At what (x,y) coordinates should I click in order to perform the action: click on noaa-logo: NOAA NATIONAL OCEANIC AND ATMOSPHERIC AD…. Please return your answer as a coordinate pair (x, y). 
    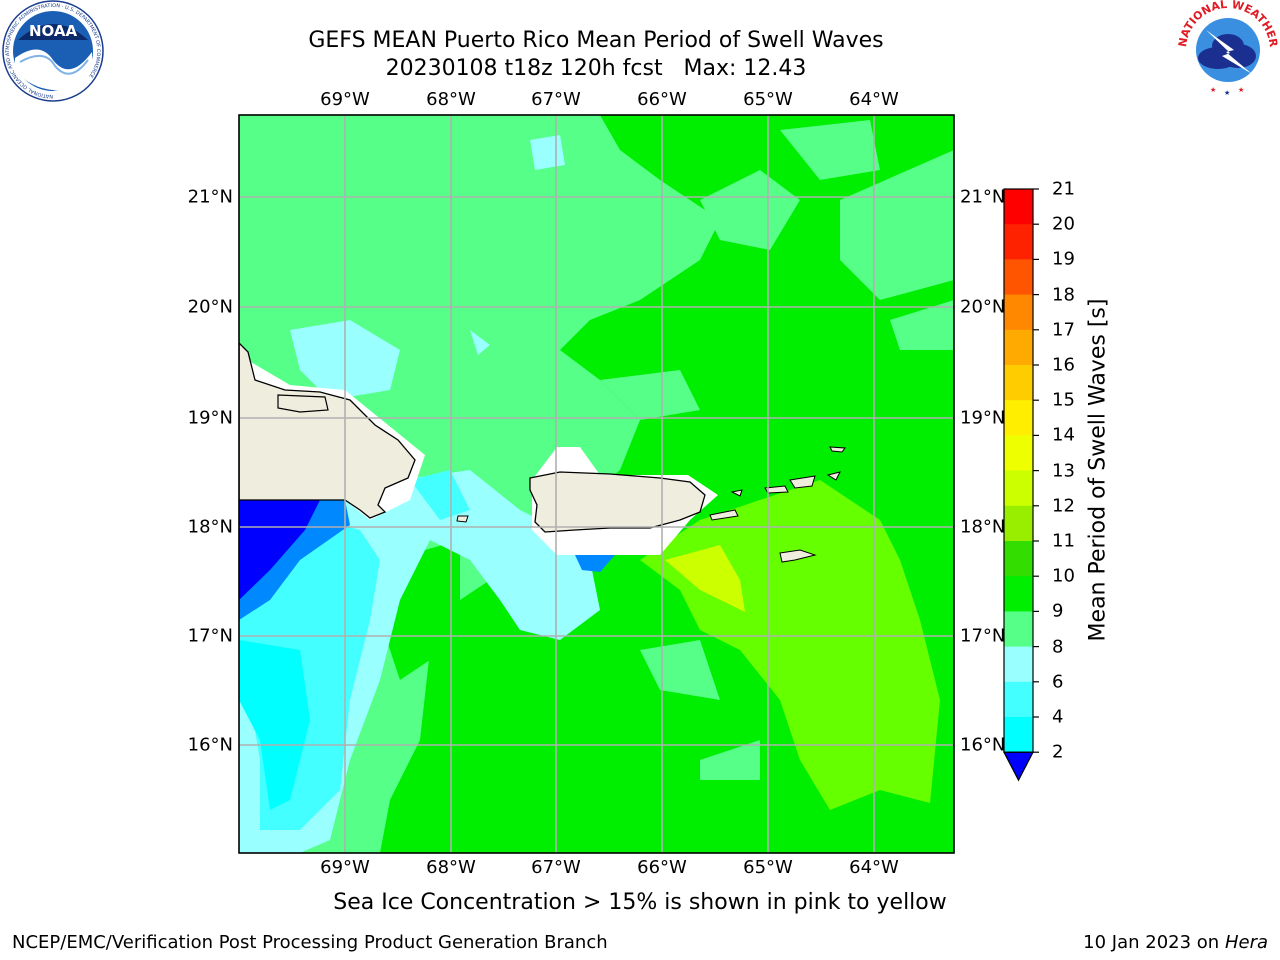
    Looking at the image, I should click on (53, 51).